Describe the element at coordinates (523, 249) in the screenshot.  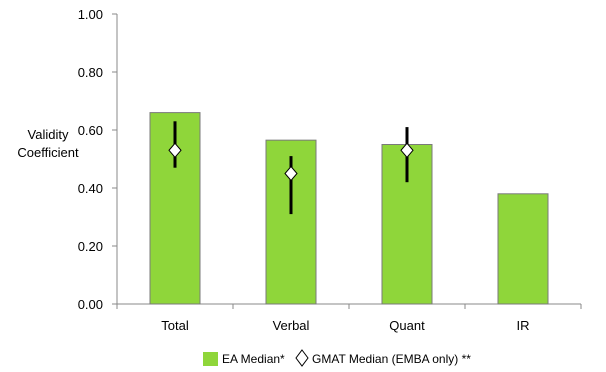
I see `bar-ir` at that location.